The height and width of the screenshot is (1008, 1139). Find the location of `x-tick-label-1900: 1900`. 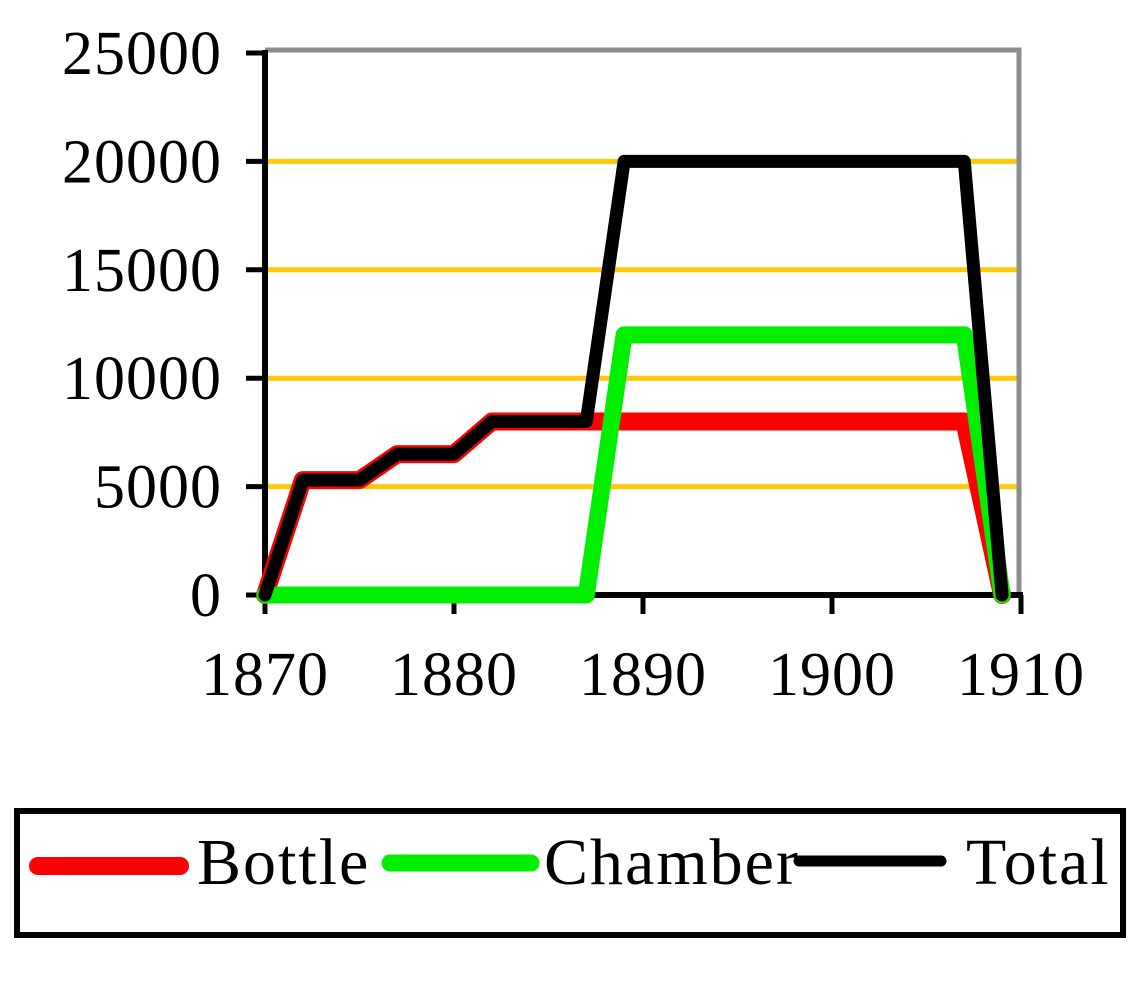

x-tick-label-1900: 1900 is located at coordinates (832, 675).